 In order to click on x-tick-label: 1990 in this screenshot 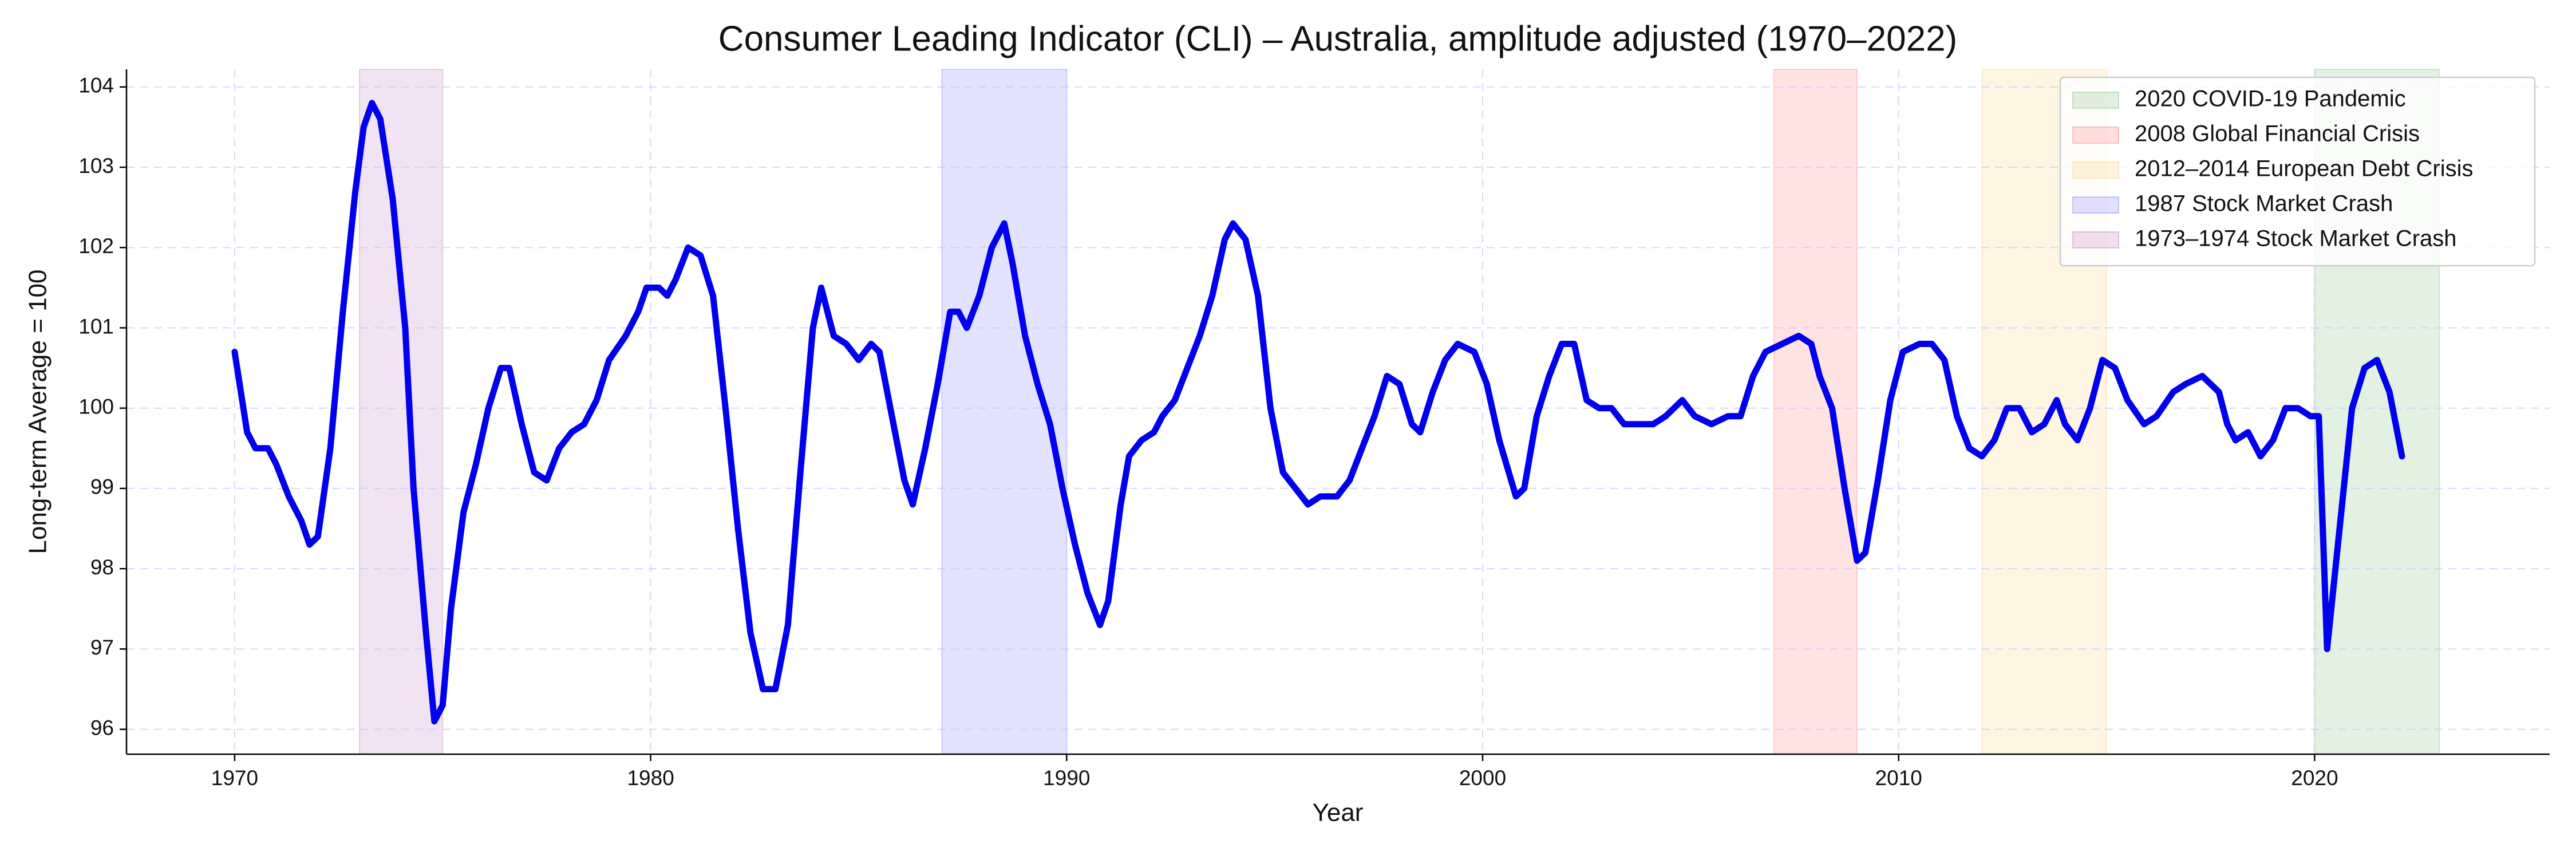, I will do `click(1066, 778)`.